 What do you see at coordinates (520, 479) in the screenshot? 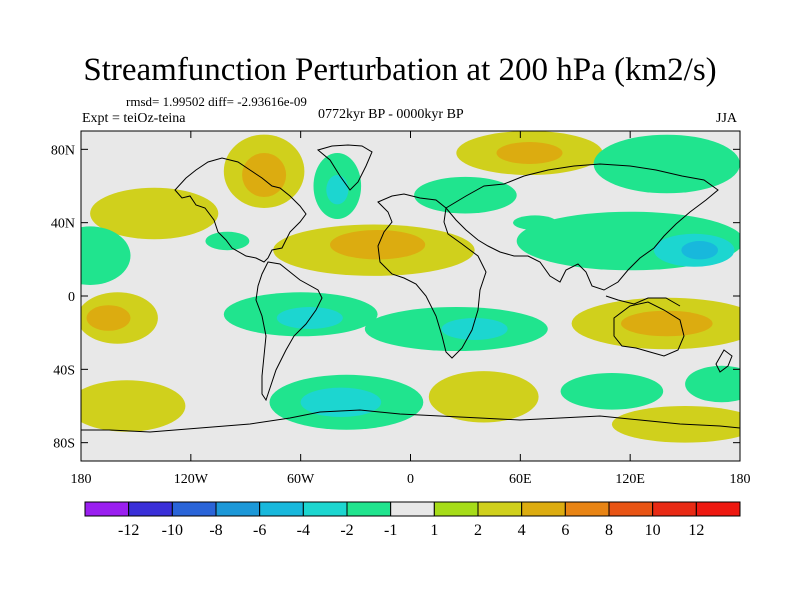
I see `x-tick-label-4: 60E` at bounding box center [520, 479].